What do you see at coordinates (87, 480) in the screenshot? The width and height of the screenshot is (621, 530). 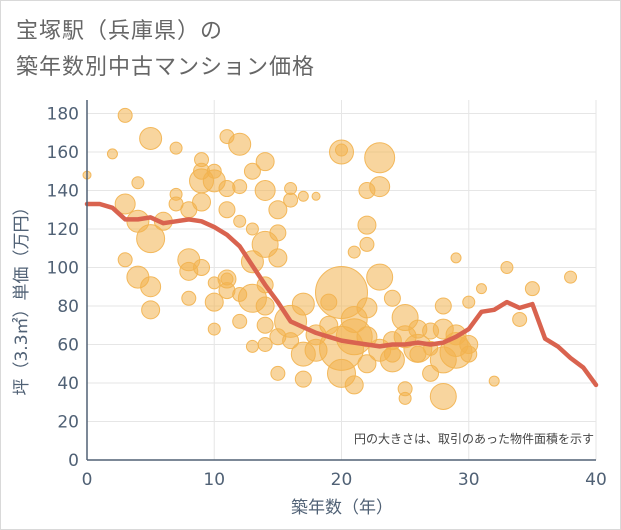 I see `x-tick-label: 0` at bounding box center [87, 480].